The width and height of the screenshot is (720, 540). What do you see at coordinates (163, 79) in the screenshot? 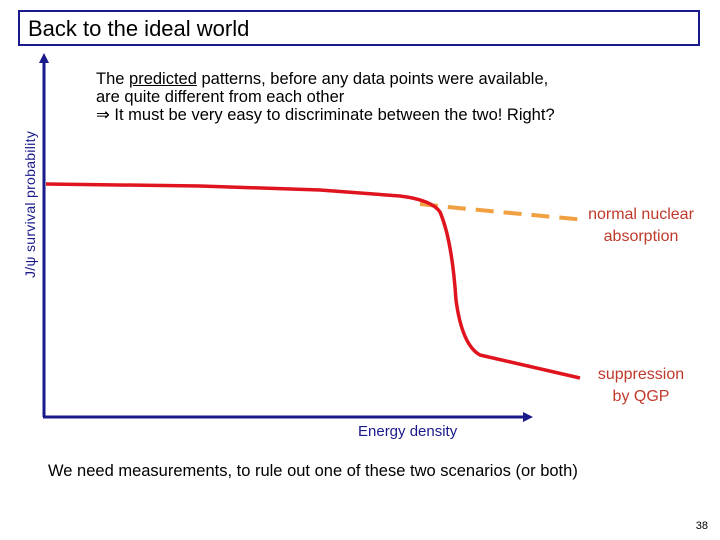
I see `intro-line-1-underlined: predicted` at bounding box center [163, 79].